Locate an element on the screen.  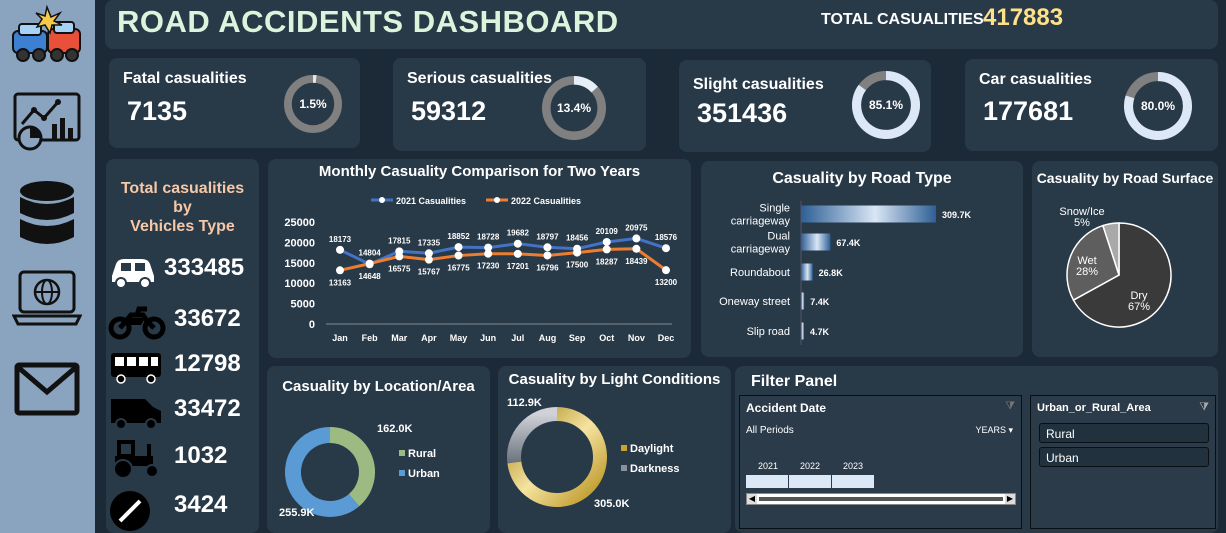
legend-marker is located at coordinates (382, 200).